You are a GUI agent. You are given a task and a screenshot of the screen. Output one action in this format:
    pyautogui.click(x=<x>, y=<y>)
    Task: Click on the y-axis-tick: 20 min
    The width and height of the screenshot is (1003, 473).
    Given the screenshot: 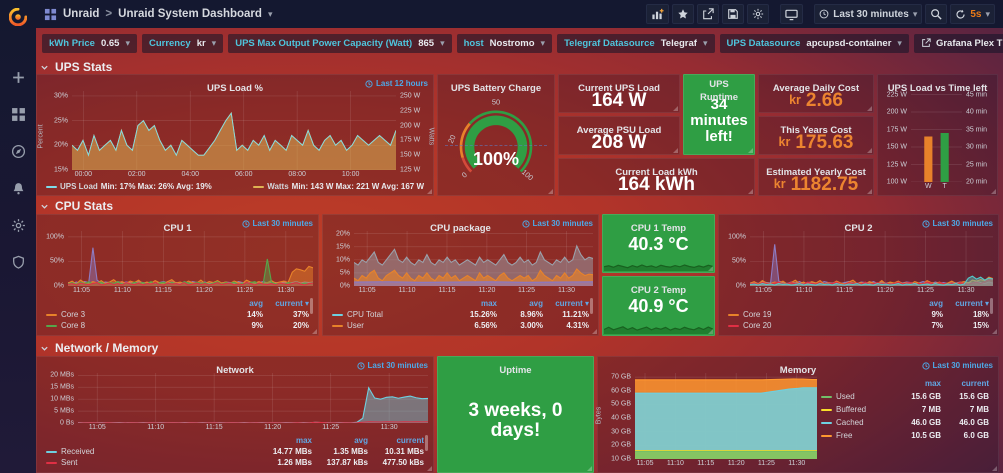 What is the action you would take?
    pyautogui.click(x=977, y=182)
    